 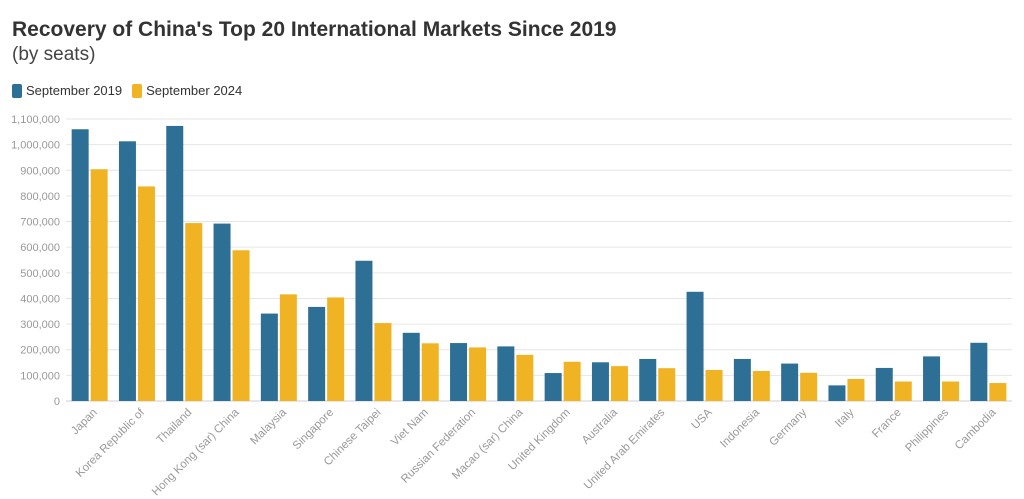 I want to click on legend-swatch-2024, so click(x=137, y=90).